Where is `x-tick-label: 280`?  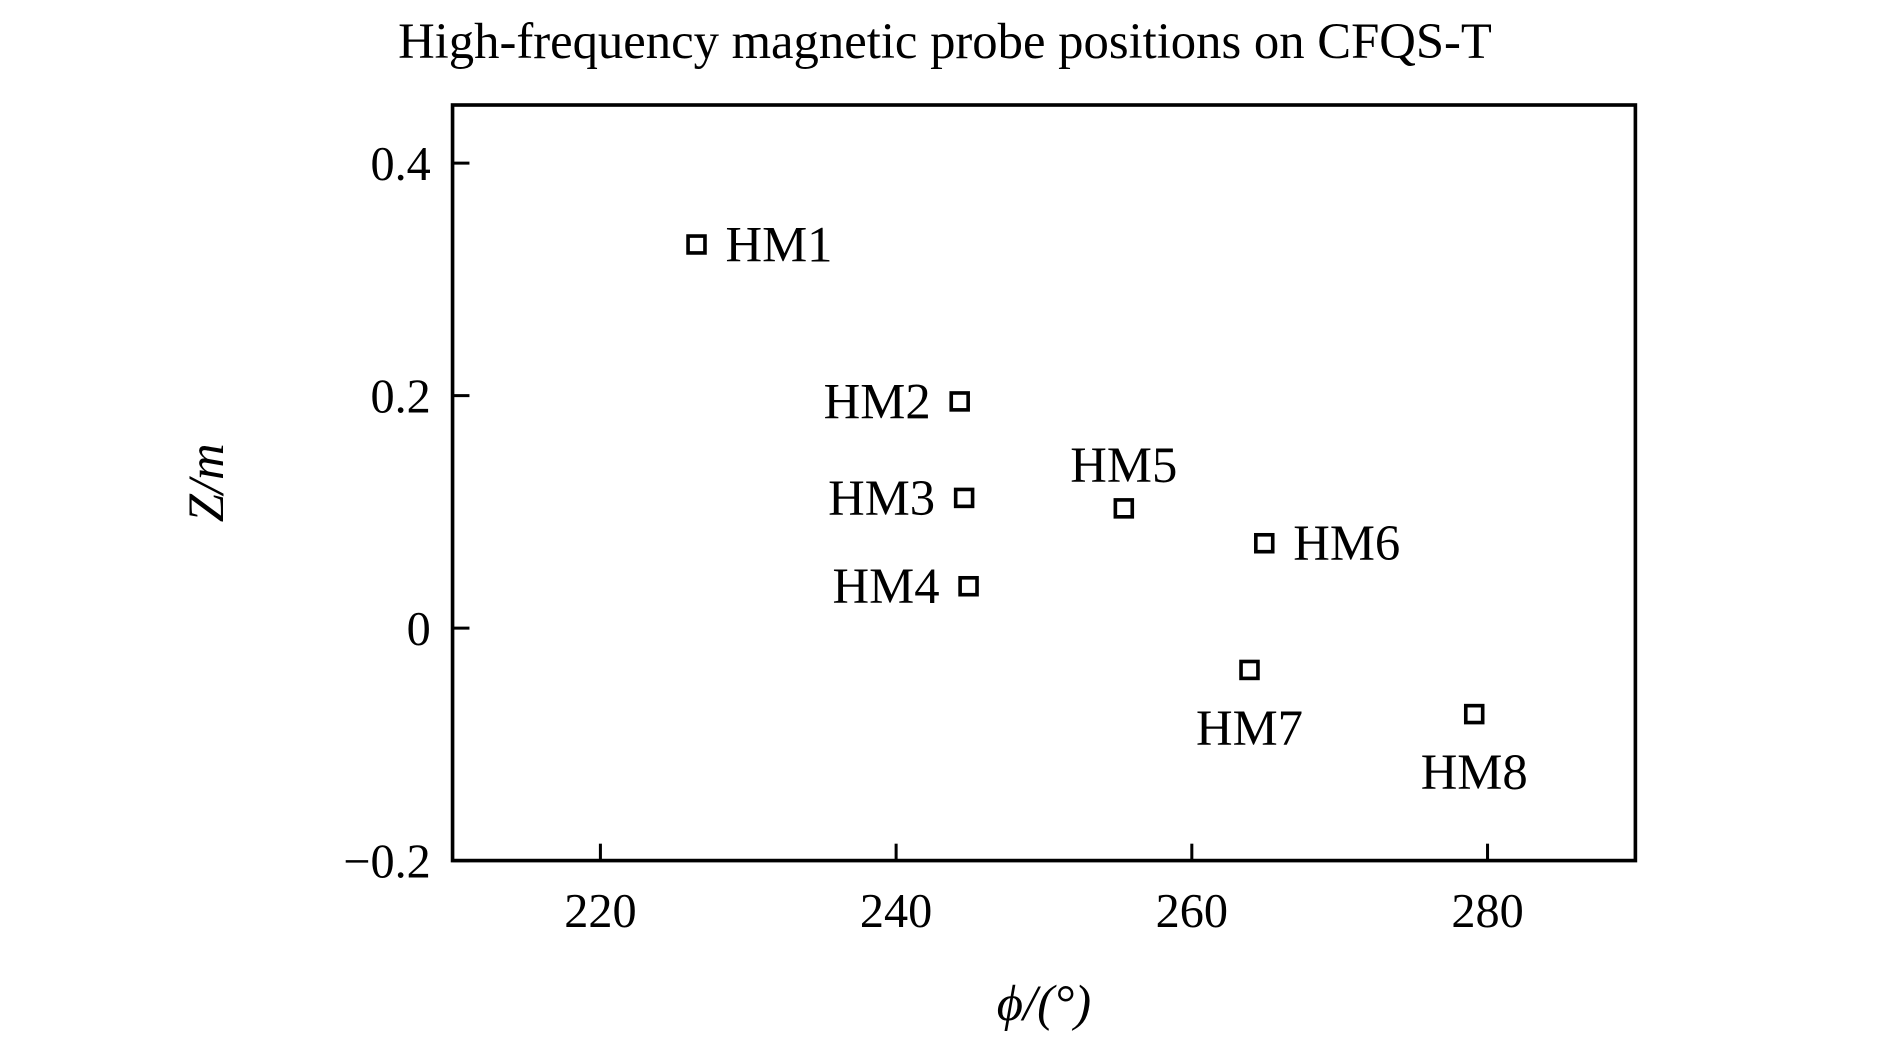
x-tick-label: 280 is located at coordinates (1487, 911).